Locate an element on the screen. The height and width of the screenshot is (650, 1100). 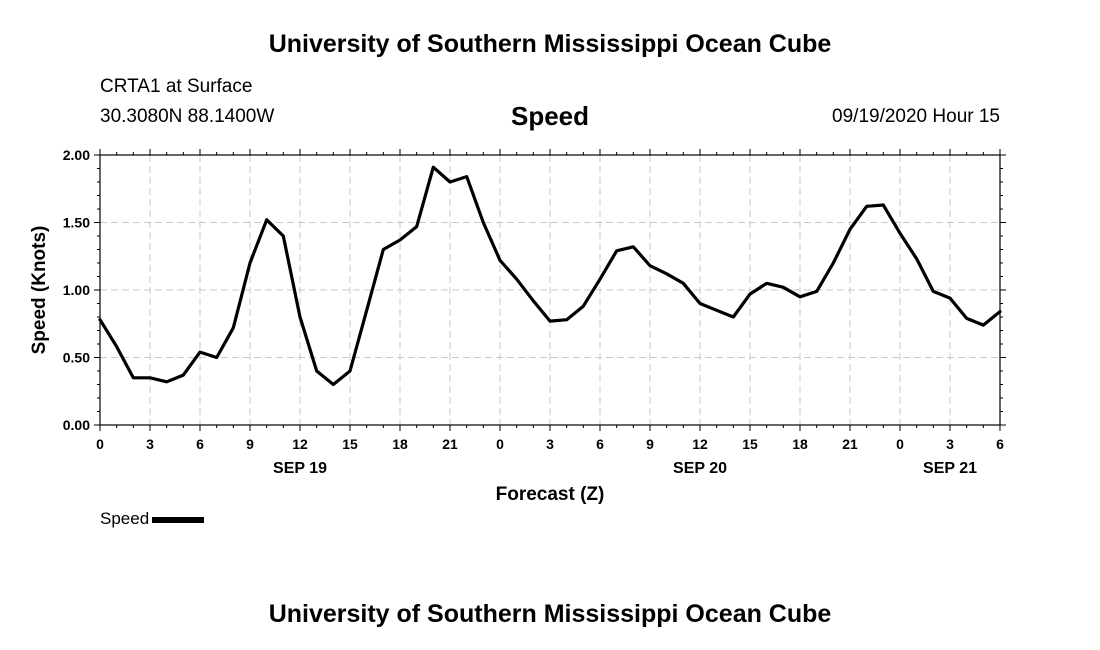
y-tick-label: 1.00 is located at coordinates (76, 290).